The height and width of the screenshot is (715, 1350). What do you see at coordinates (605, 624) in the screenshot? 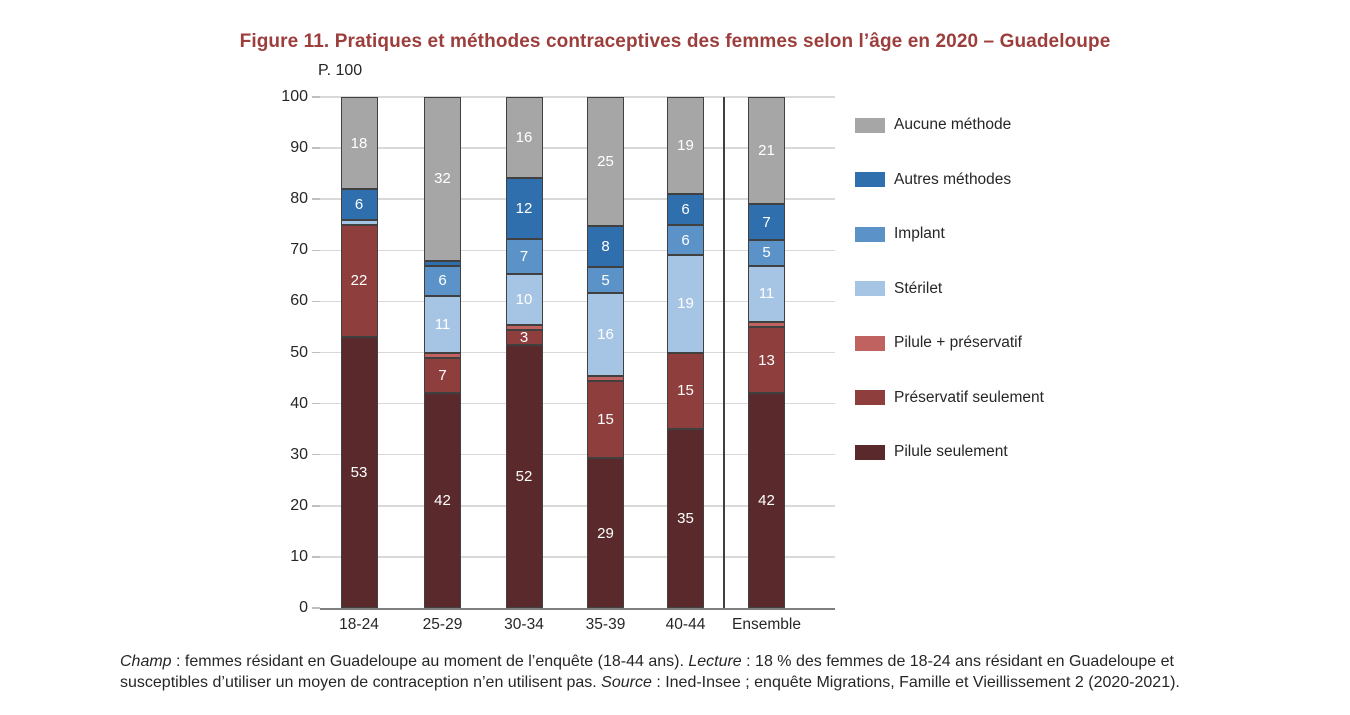
I see `x-axis-tick-label: 35-39` at bounding box center [605, 624].